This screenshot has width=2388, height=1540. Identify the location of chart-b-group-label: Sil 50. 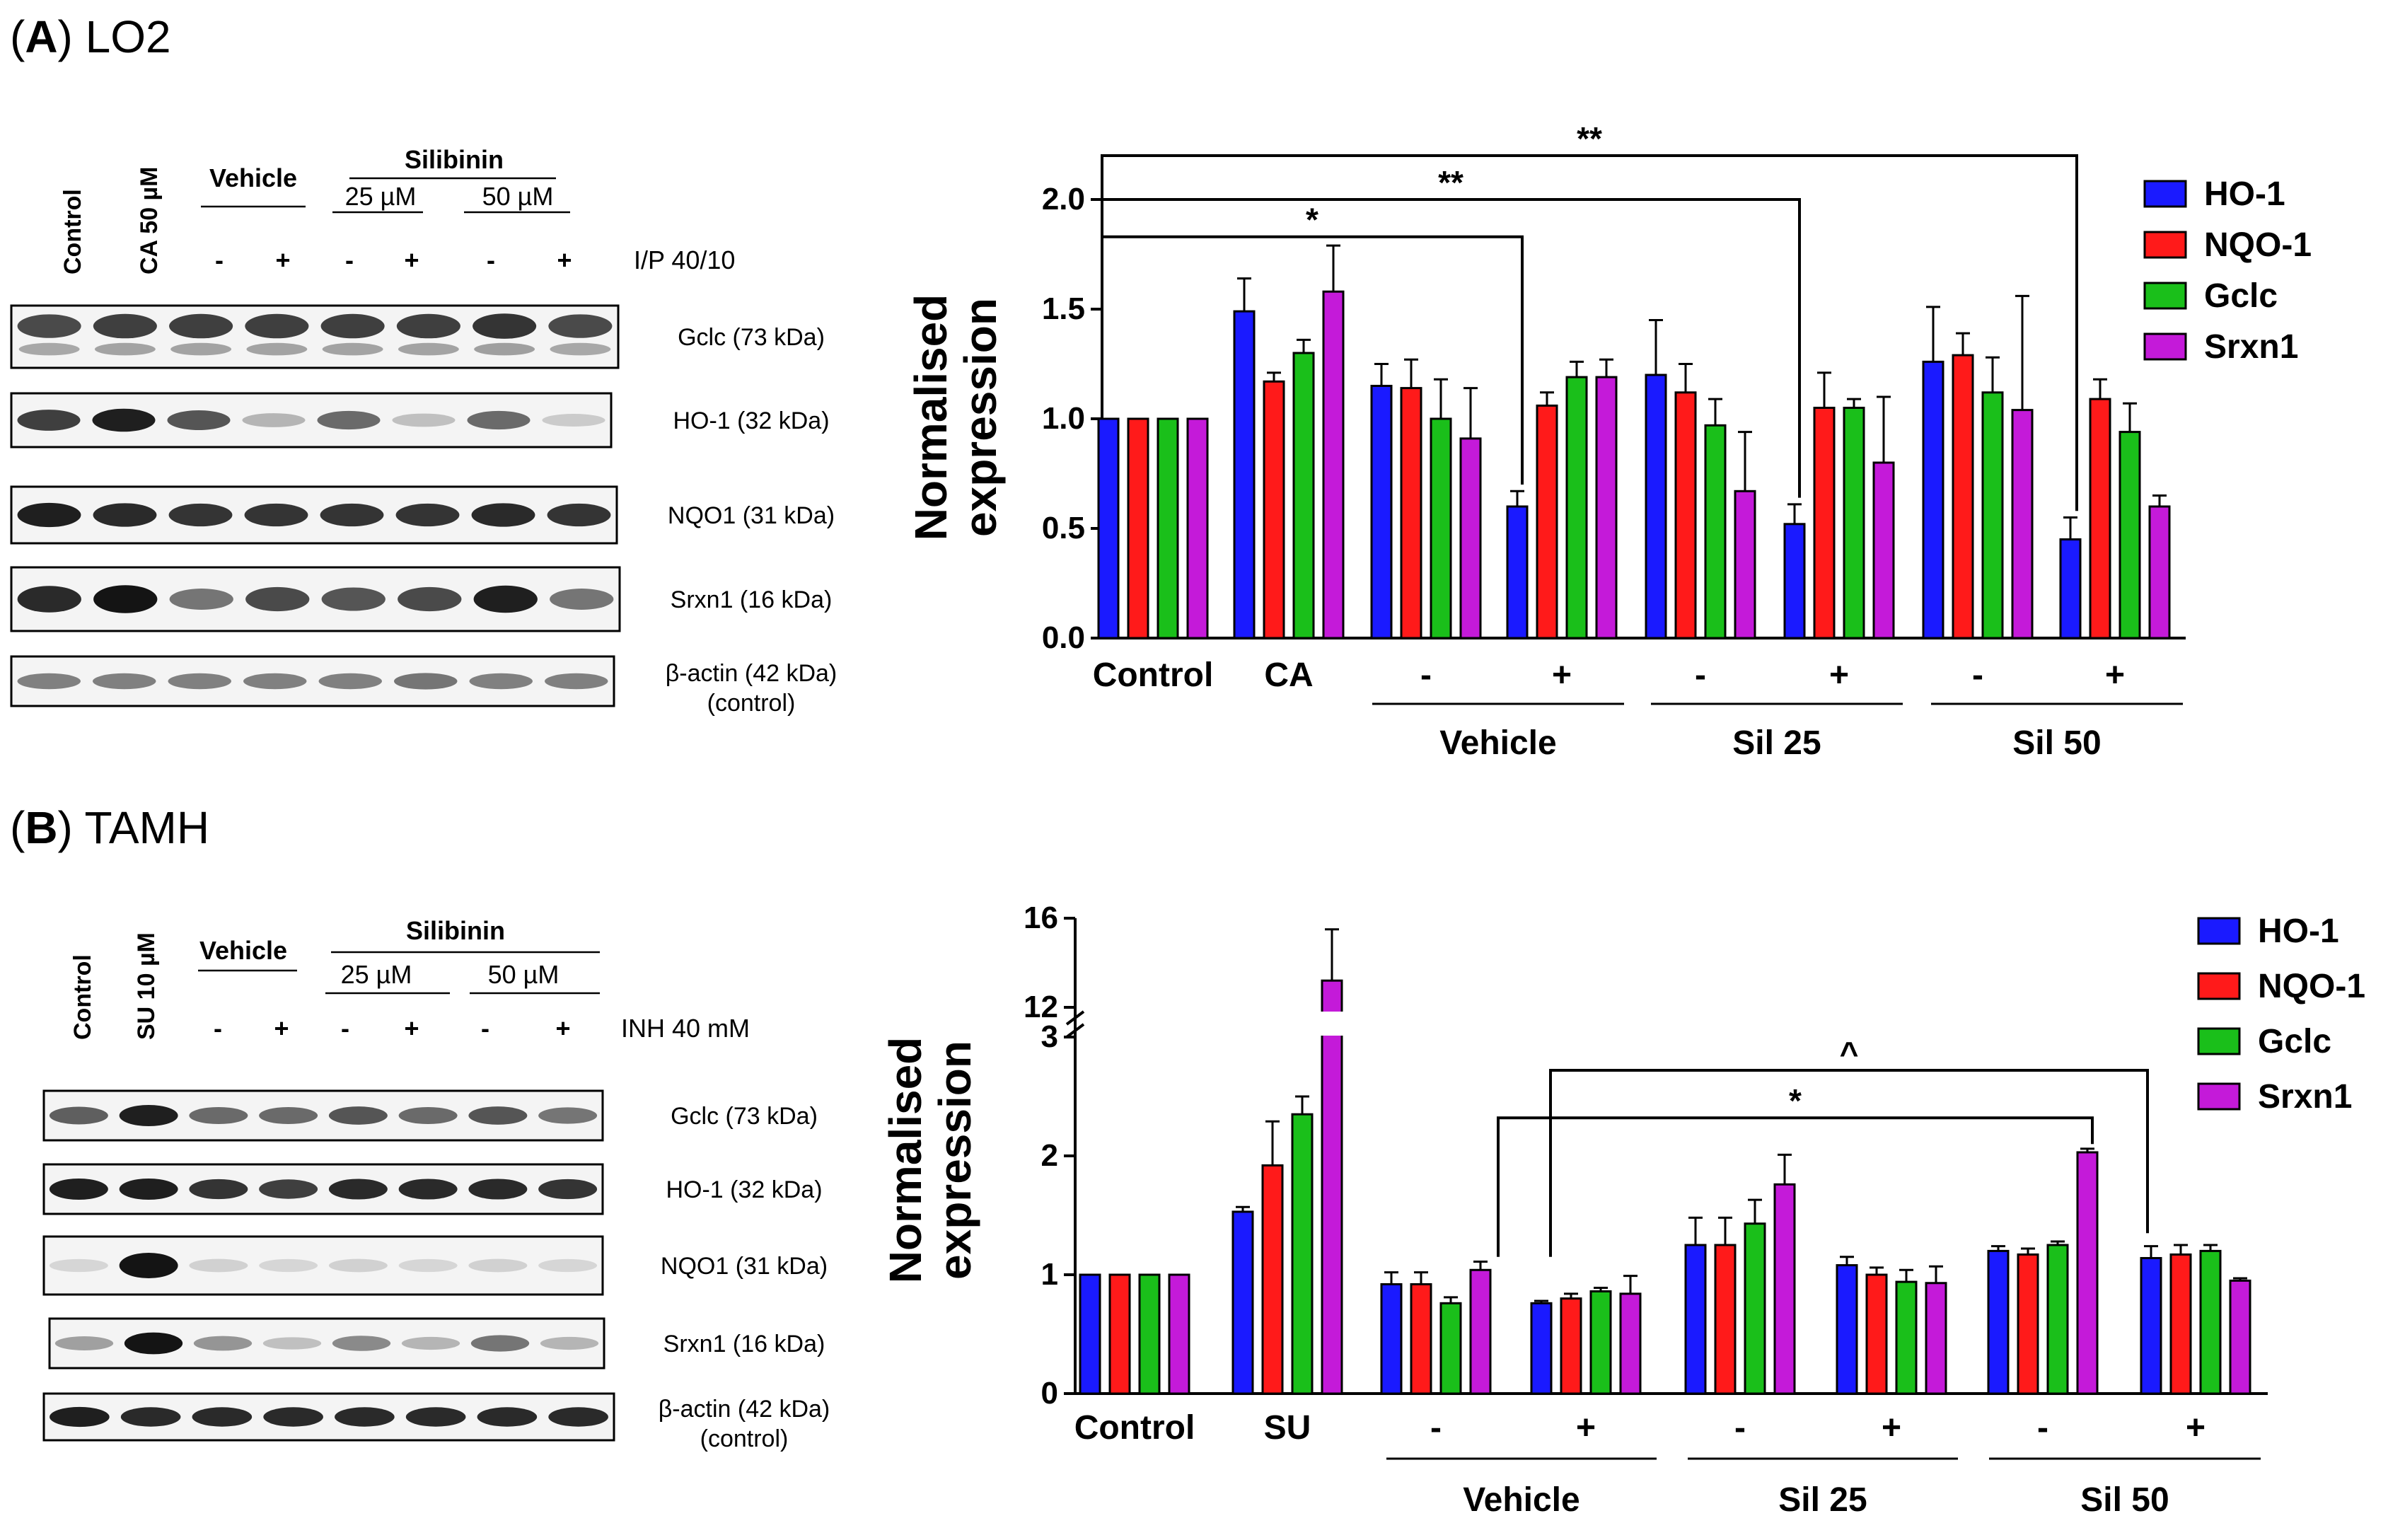
(2125, 1500).